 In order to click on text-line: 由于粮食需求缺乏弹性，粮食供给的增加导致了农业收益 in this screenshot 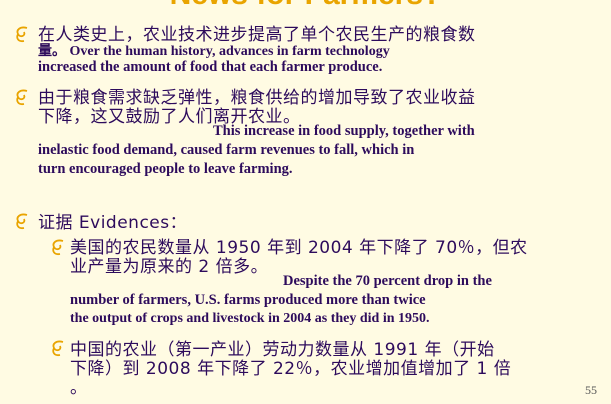, I will do `click(257, 98)`.